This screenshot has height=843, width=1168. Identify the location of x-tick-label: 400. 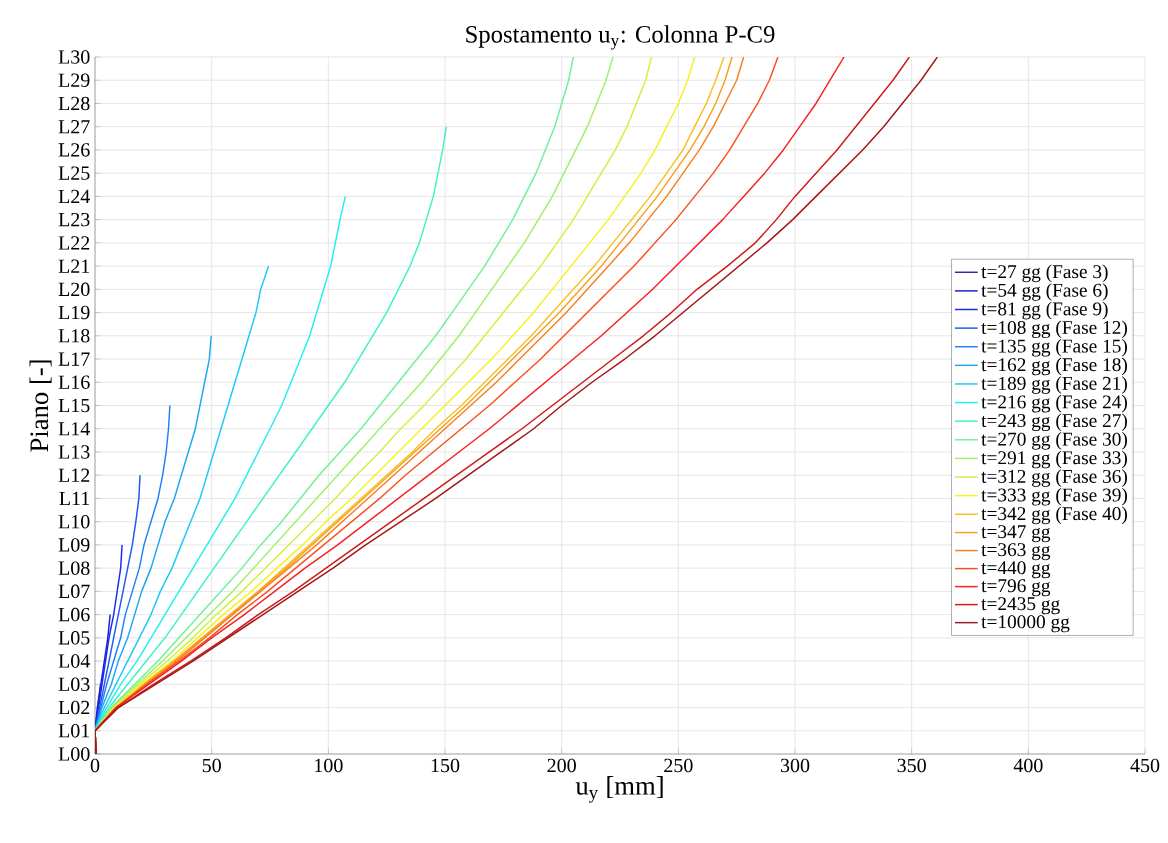
(1028, 765).